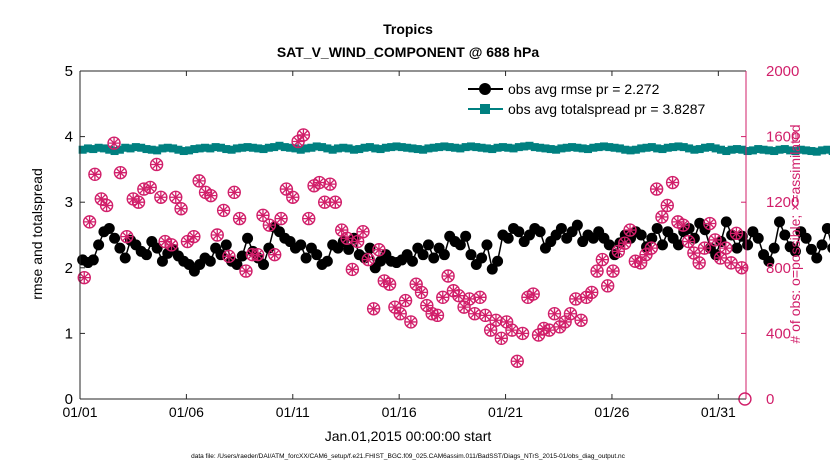  I want to click on y-left-tick-label: 4, so click(69, 137).